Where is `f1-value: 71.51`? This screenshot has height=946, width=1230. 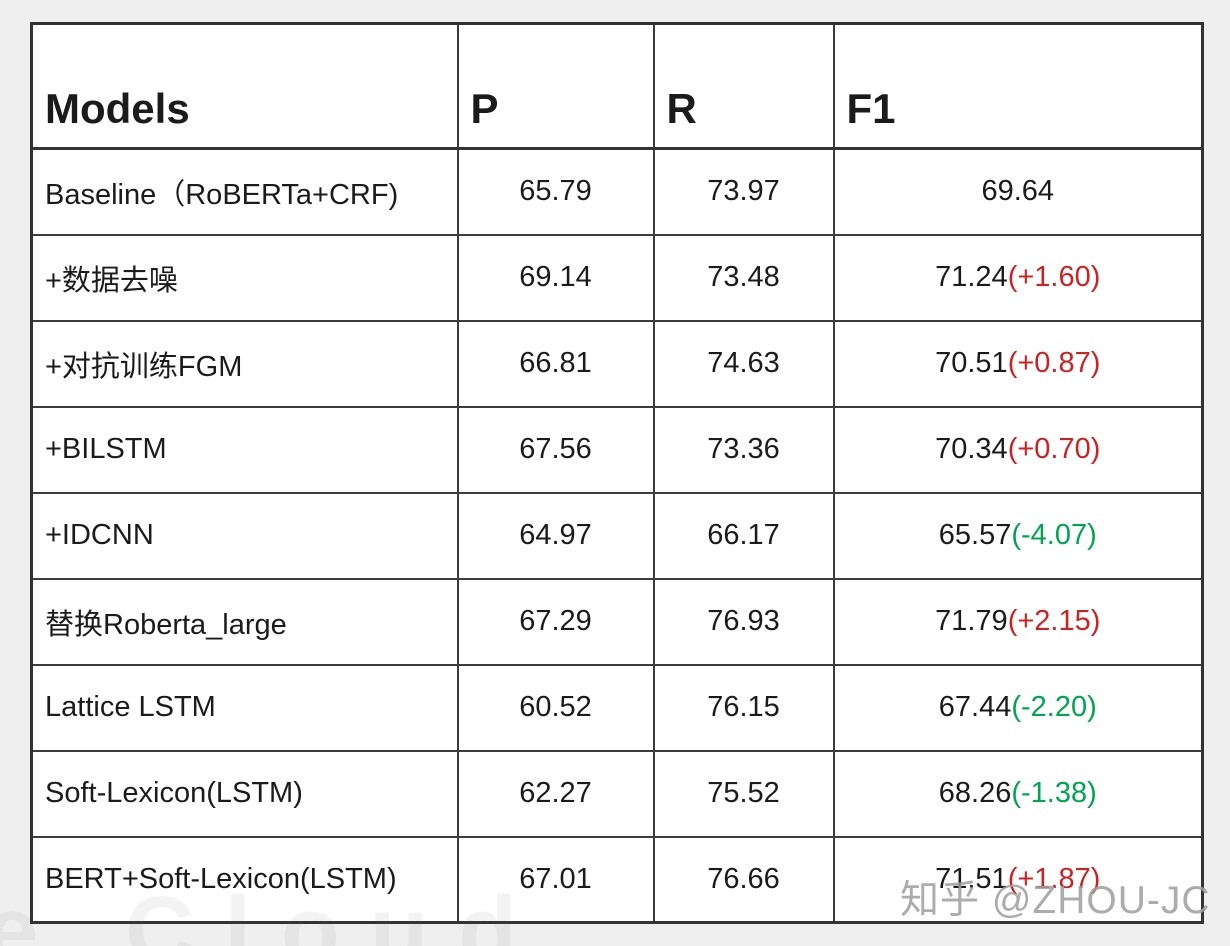 f1-value: 71.51 is located at coordinates (971, 878).